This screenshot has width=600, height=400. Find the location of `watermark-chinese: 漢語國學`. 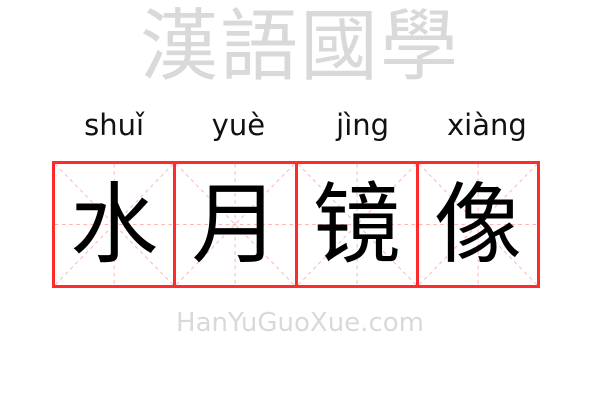

watermark-chinese: 漢語國學 is located at coordinates (299, 47).